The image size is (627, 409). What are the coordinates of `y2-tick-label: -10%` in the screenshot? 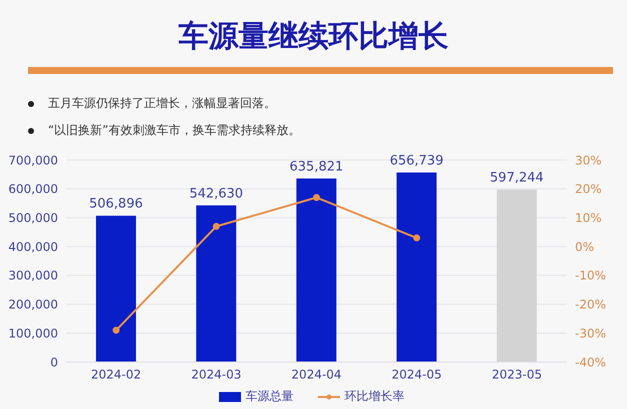 It's located at (590, 275).